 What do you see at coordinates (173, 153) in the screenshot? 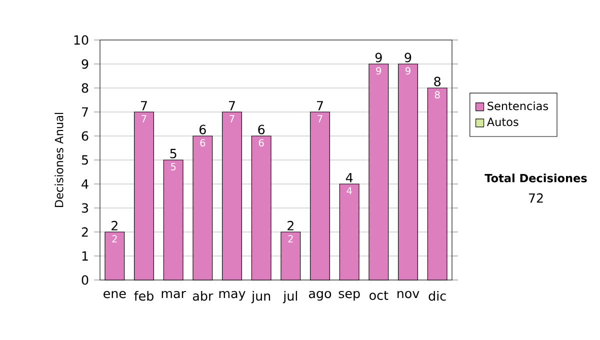
I see `total-label: 5` at bounding box center [173, 153].